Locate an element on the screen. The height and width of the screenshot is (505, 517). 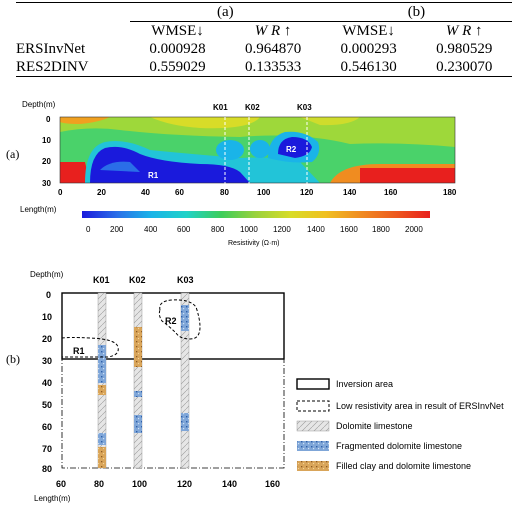
table-cell: 0.230070 is located at coordinates (464, 67).